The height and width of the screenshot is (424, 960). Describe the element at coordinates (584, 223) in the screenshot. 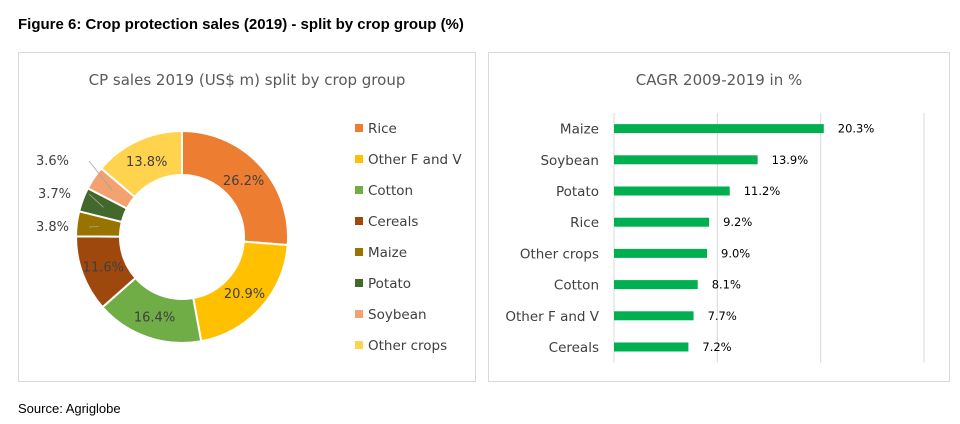

I see `category-label: Rice` at that location.